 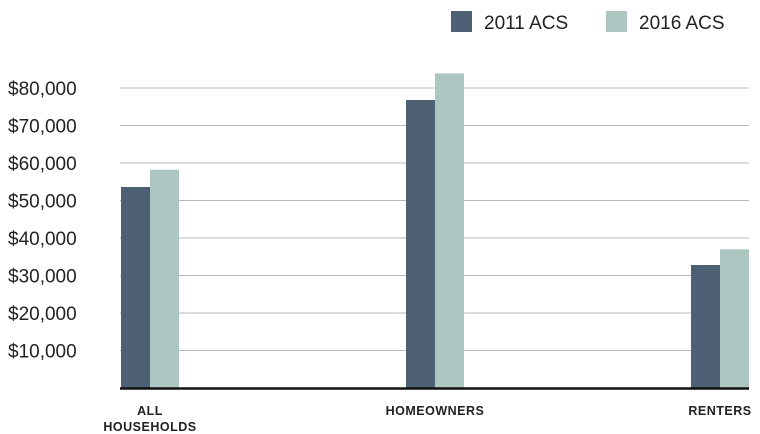 What do you see at coordinates (164, 278) in the screenshot?
I see `bar-2016-all-households` at bounding box center [164, 278].